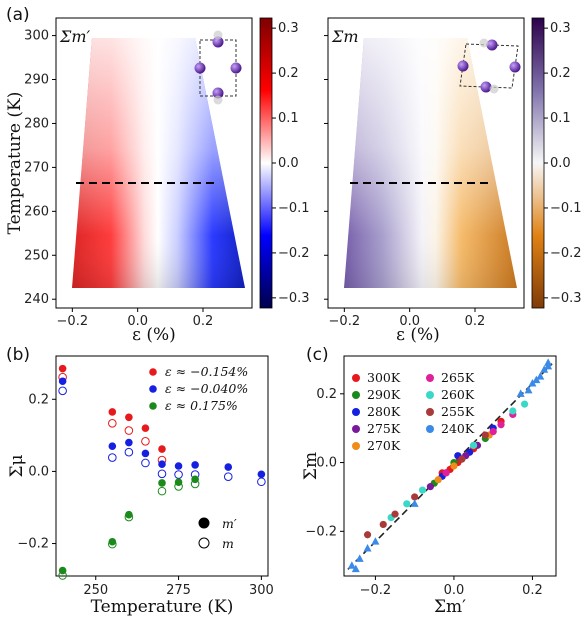 The height and width of the screenshot is (623, 588). What do you see at coordinates (162, 607) in the screenshot?
I see `panel-b-xlabel: Temperature (K)` at bounding box center [162, 607].